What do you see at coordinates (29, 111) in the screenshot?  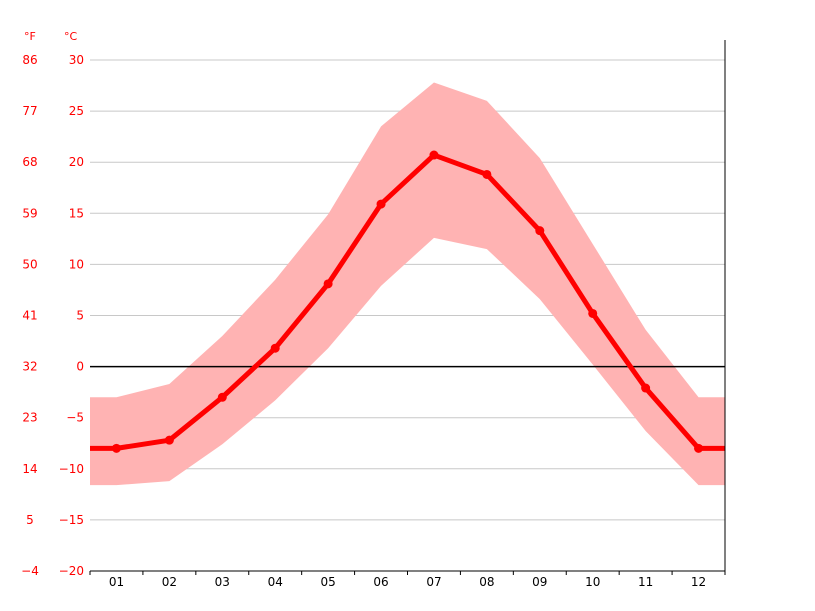 I see `y-tick-label-fahrenheit: 77` at bounding box center [29, 111].